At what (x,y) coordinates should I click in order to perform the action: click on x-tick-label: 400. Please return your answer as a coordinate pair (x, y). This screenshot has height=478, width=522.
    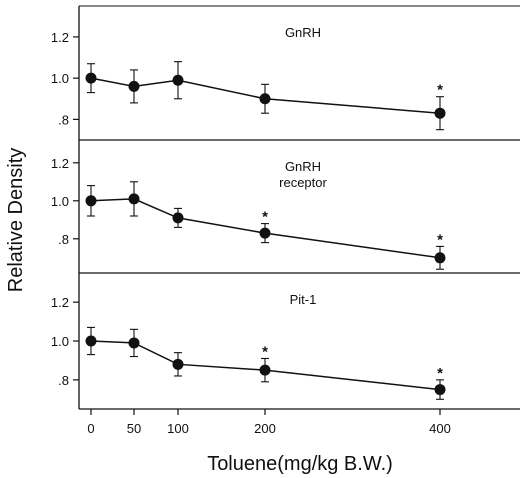
    Looking at the image, I should click on (440, 428).